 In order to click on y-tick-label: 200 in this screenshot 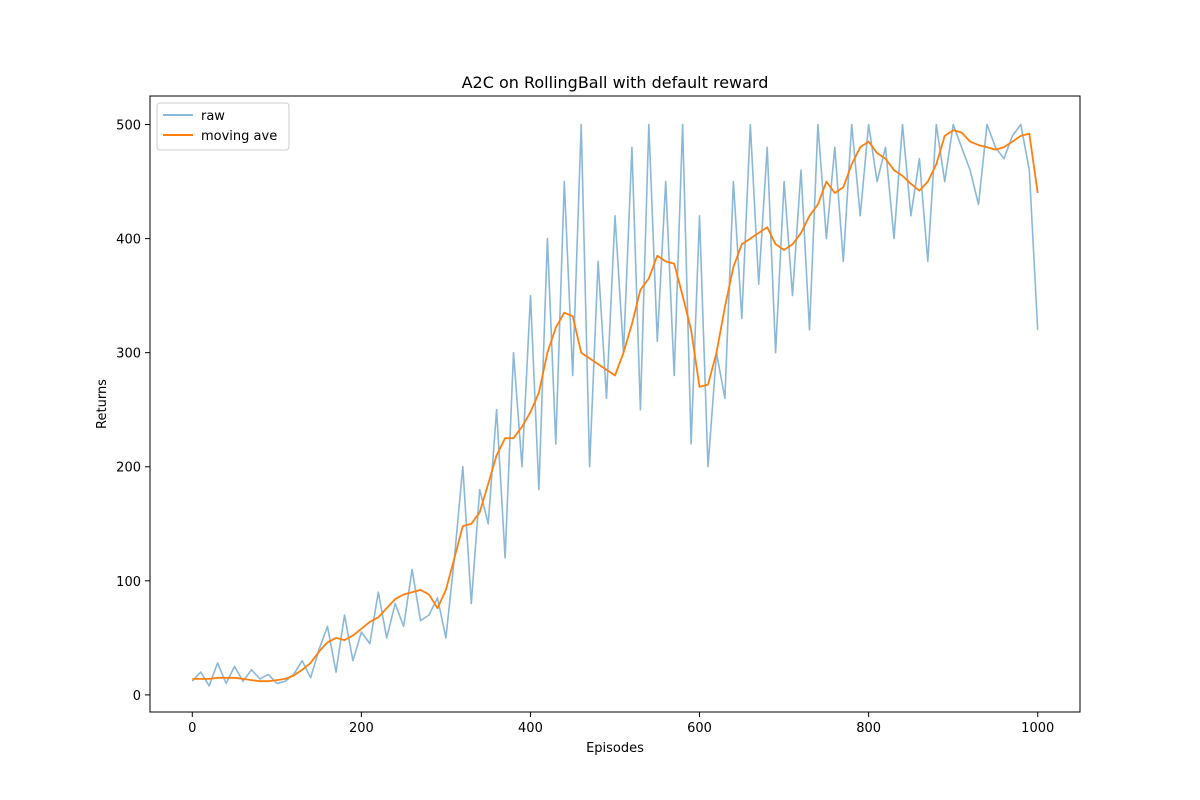, I will do `click(128, 468)`.